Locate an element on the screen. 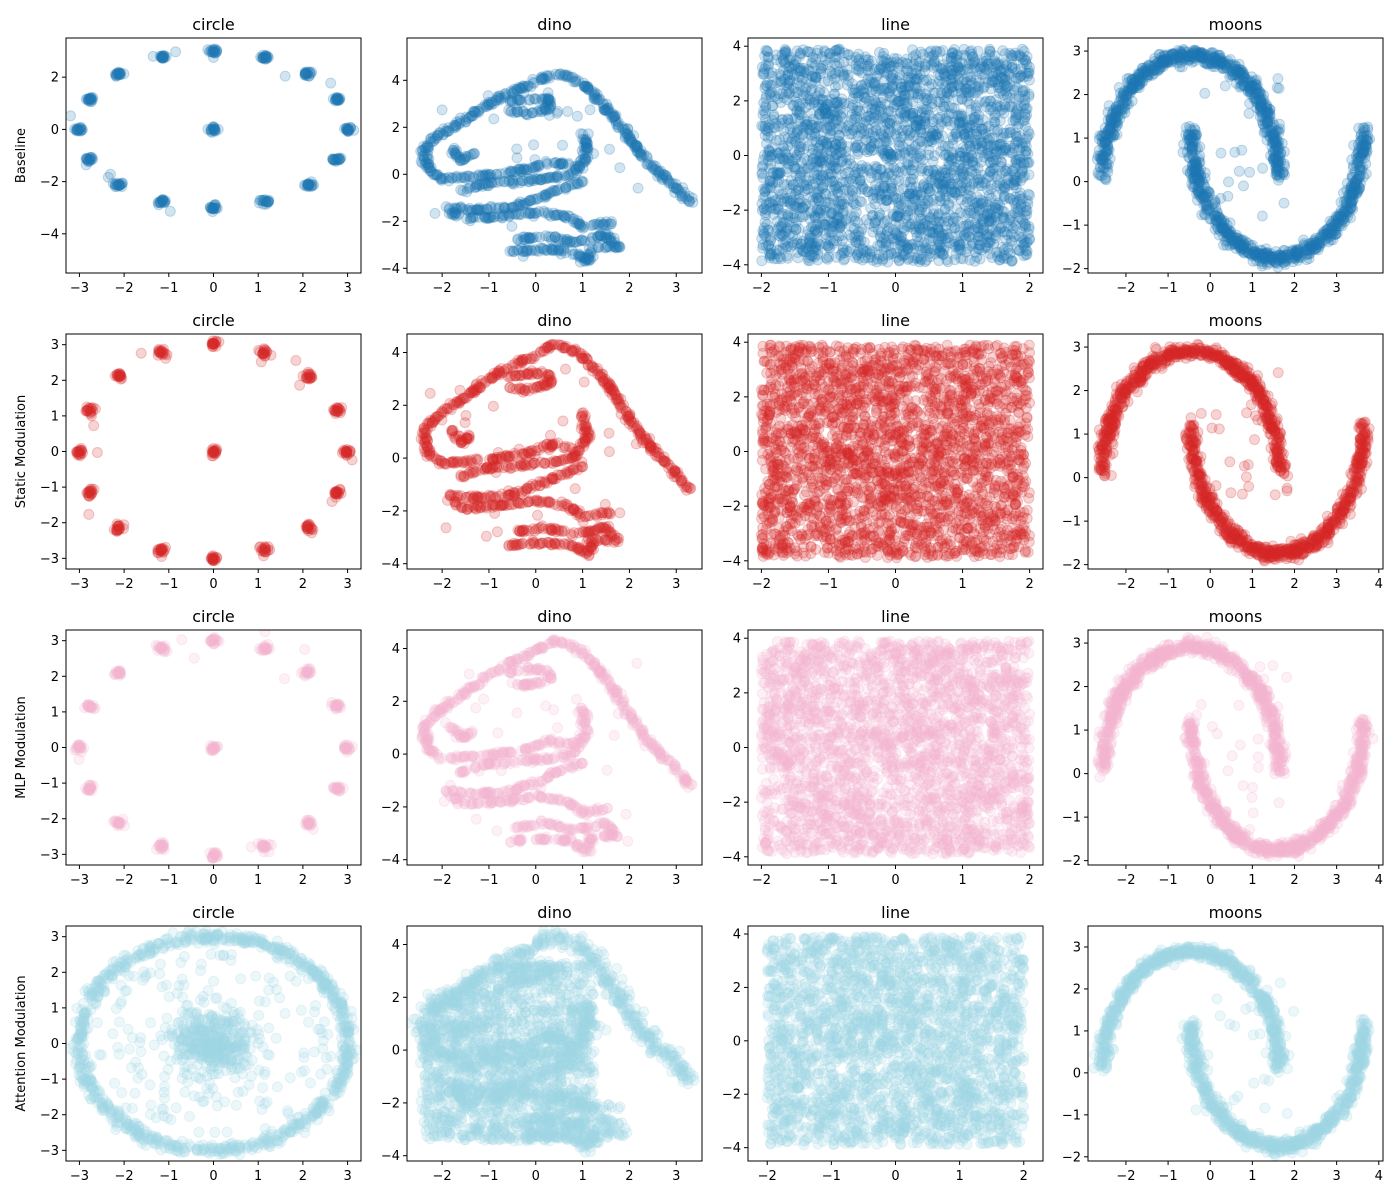 The width and height of the screenshot is (1400, 1200). row-label-baseline: Baseline is located at coordinates (21, 155).